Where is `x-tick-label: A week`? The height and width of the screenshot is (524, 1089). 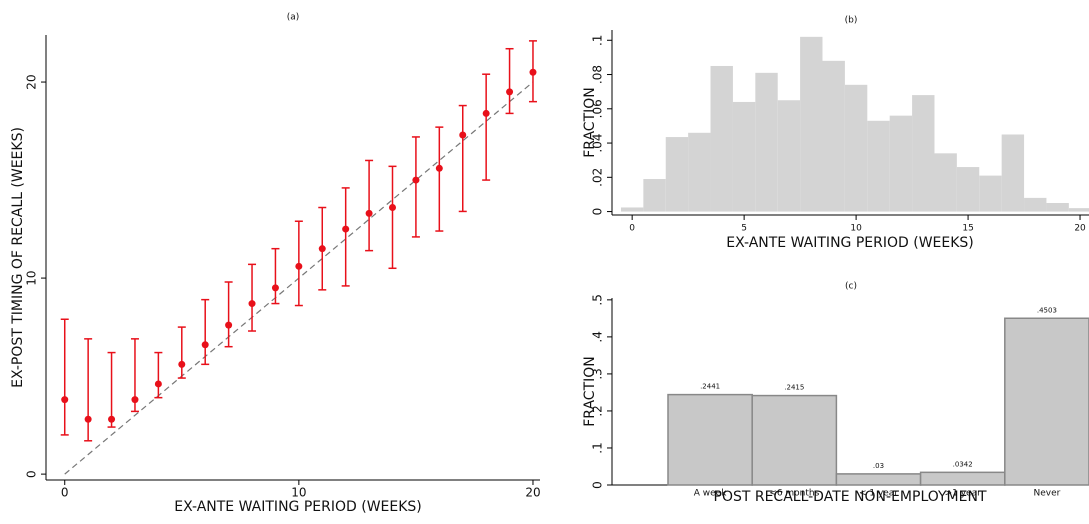 x-tick-label: A week is located at coordinates (710, 494).